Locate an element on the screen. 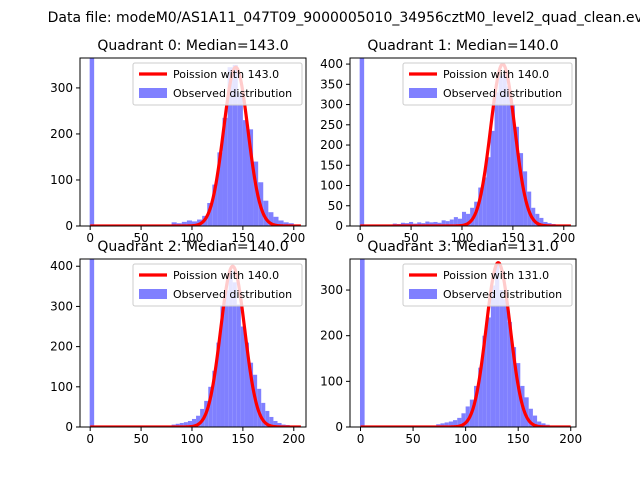 This screenshot has height=480, width=640. y-tick-label: 250 is located at coordinates (331, 125).